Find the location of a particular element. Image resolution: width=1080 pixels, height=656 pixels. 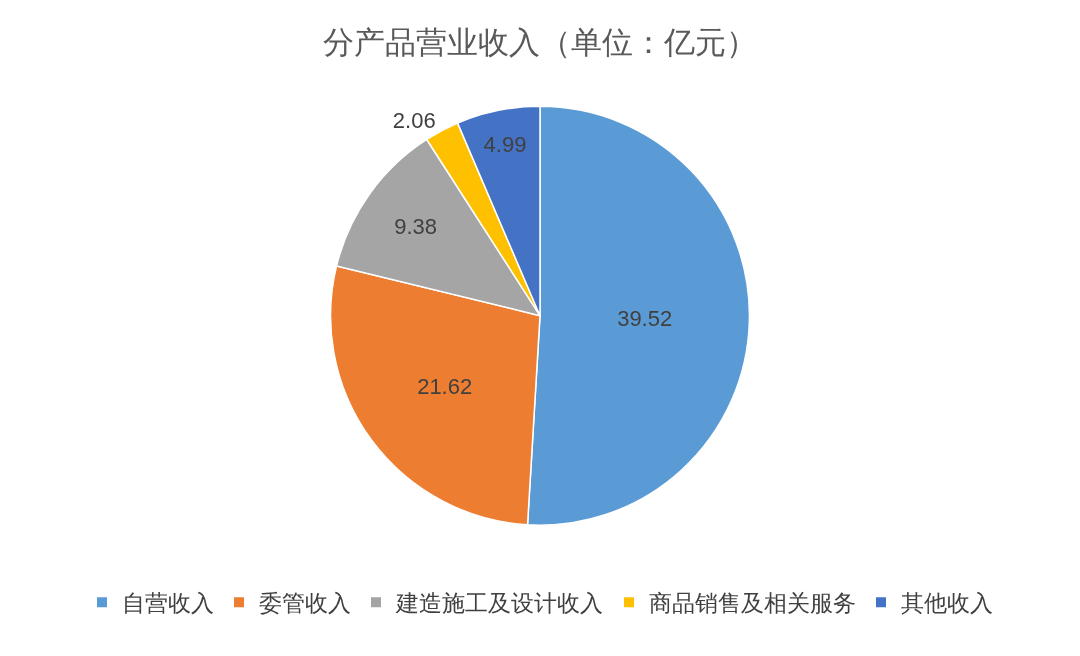

chart-title: 分产品营业收入（单位：亿元） is located at coordinates (540, 43).